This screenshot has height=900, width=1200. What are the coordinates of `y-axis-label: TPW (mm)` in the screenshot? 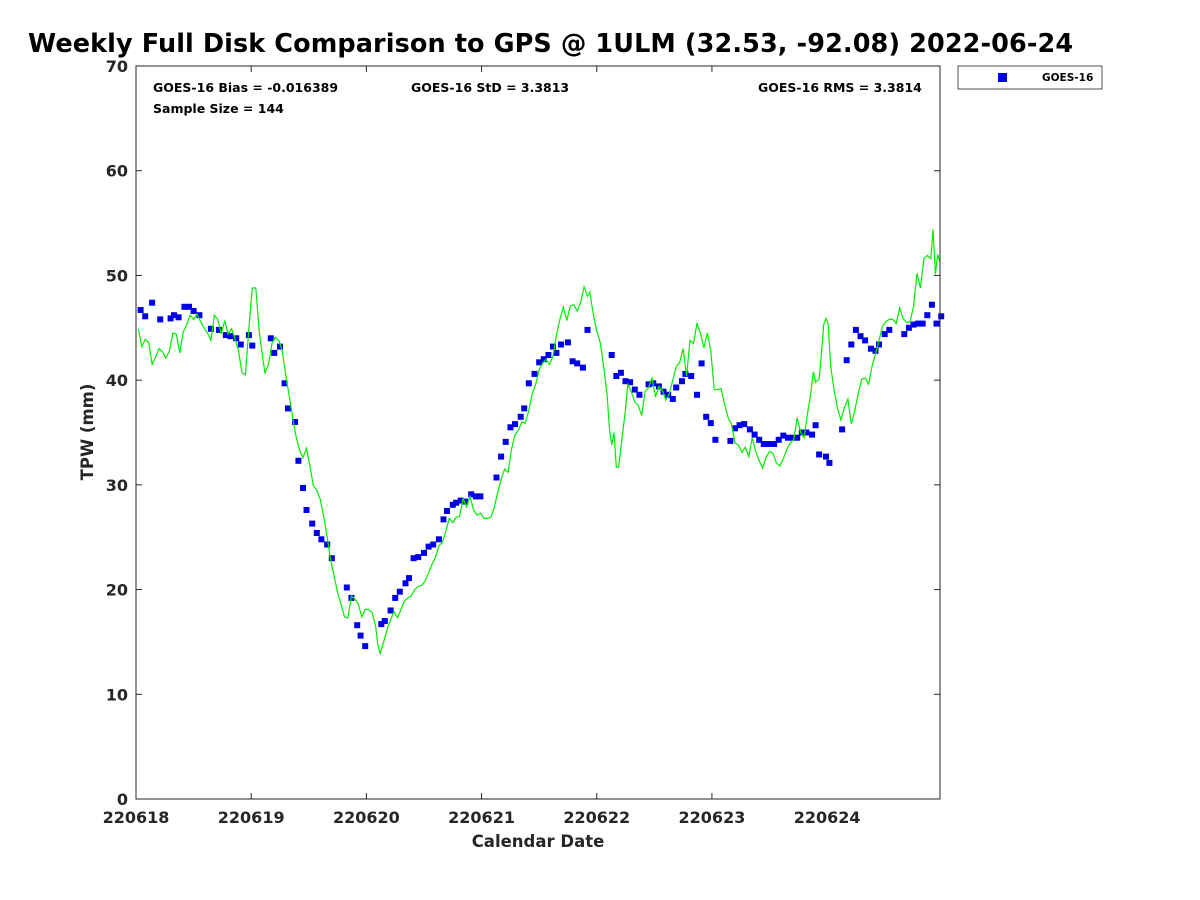 It's located at (87, 432).